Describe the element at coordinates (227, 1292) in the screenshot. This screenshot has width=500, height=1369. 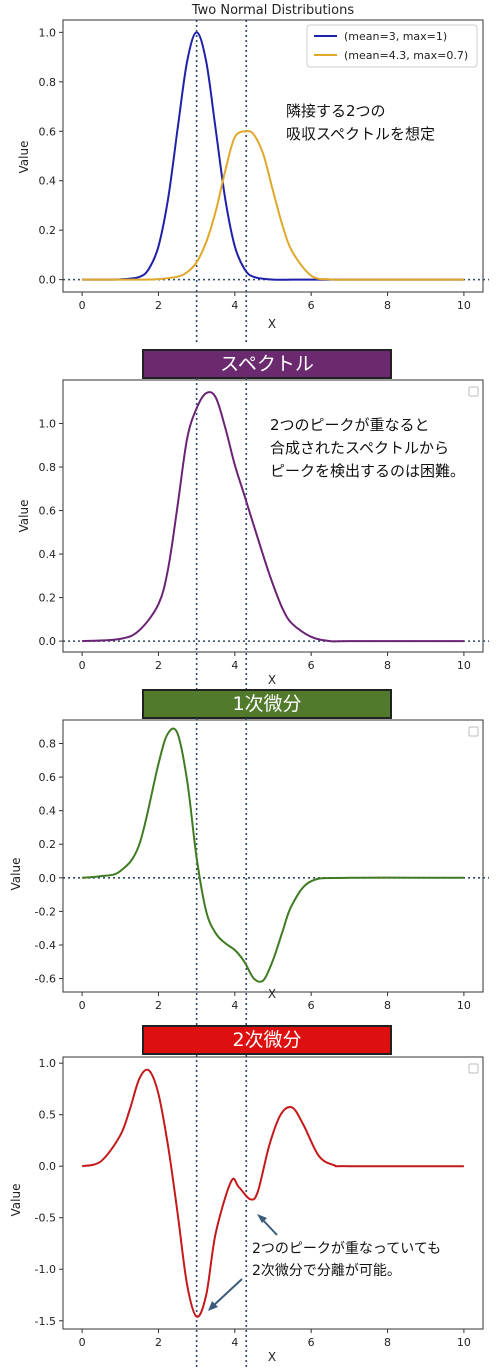
I see `arrow-to-first-peak` at that location.